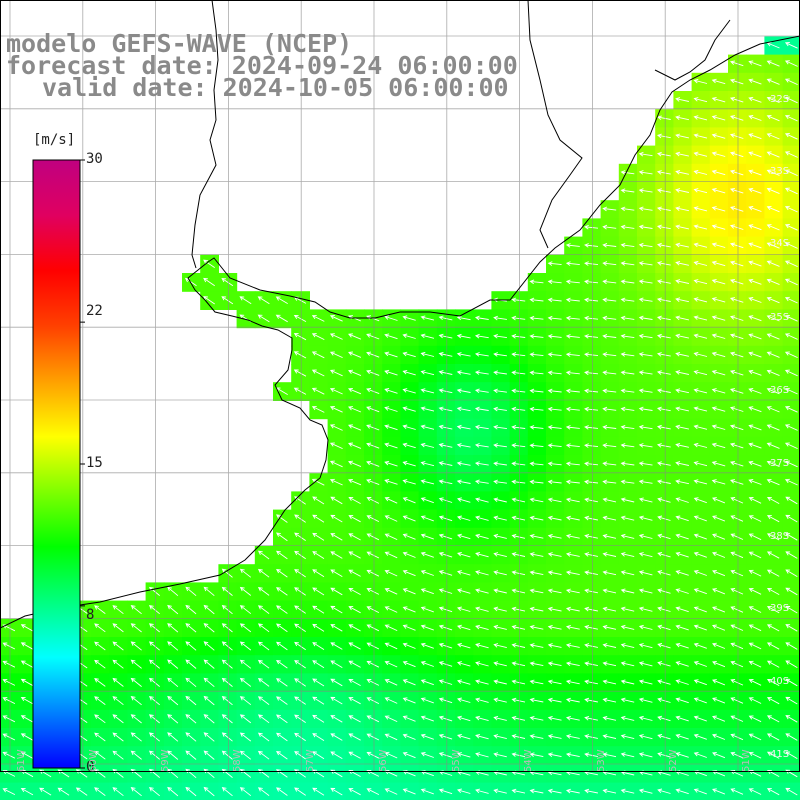  I want to click on lon-label: 54W, so click(528, 760).